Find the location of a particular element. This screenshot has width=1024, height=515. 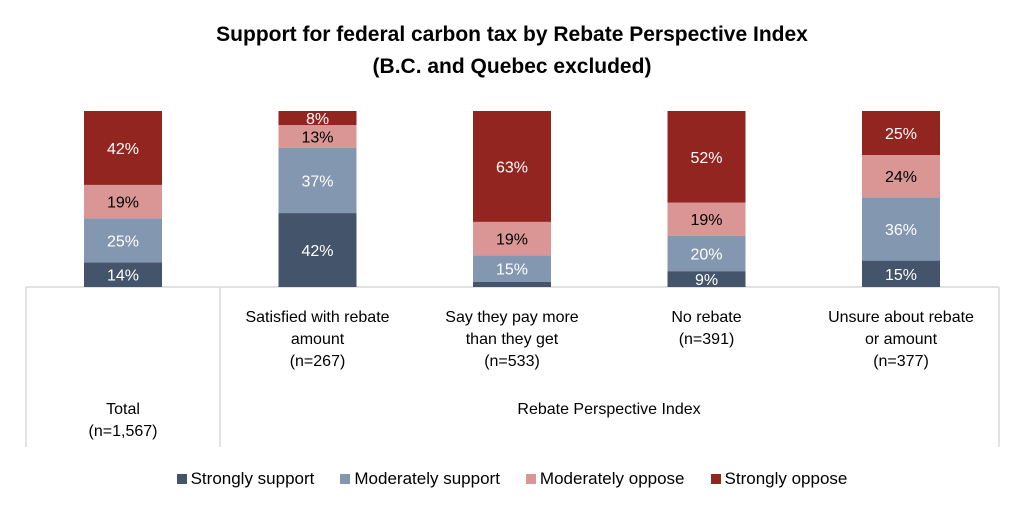

category-label: (n=391) is located at coordinates (707, 339).